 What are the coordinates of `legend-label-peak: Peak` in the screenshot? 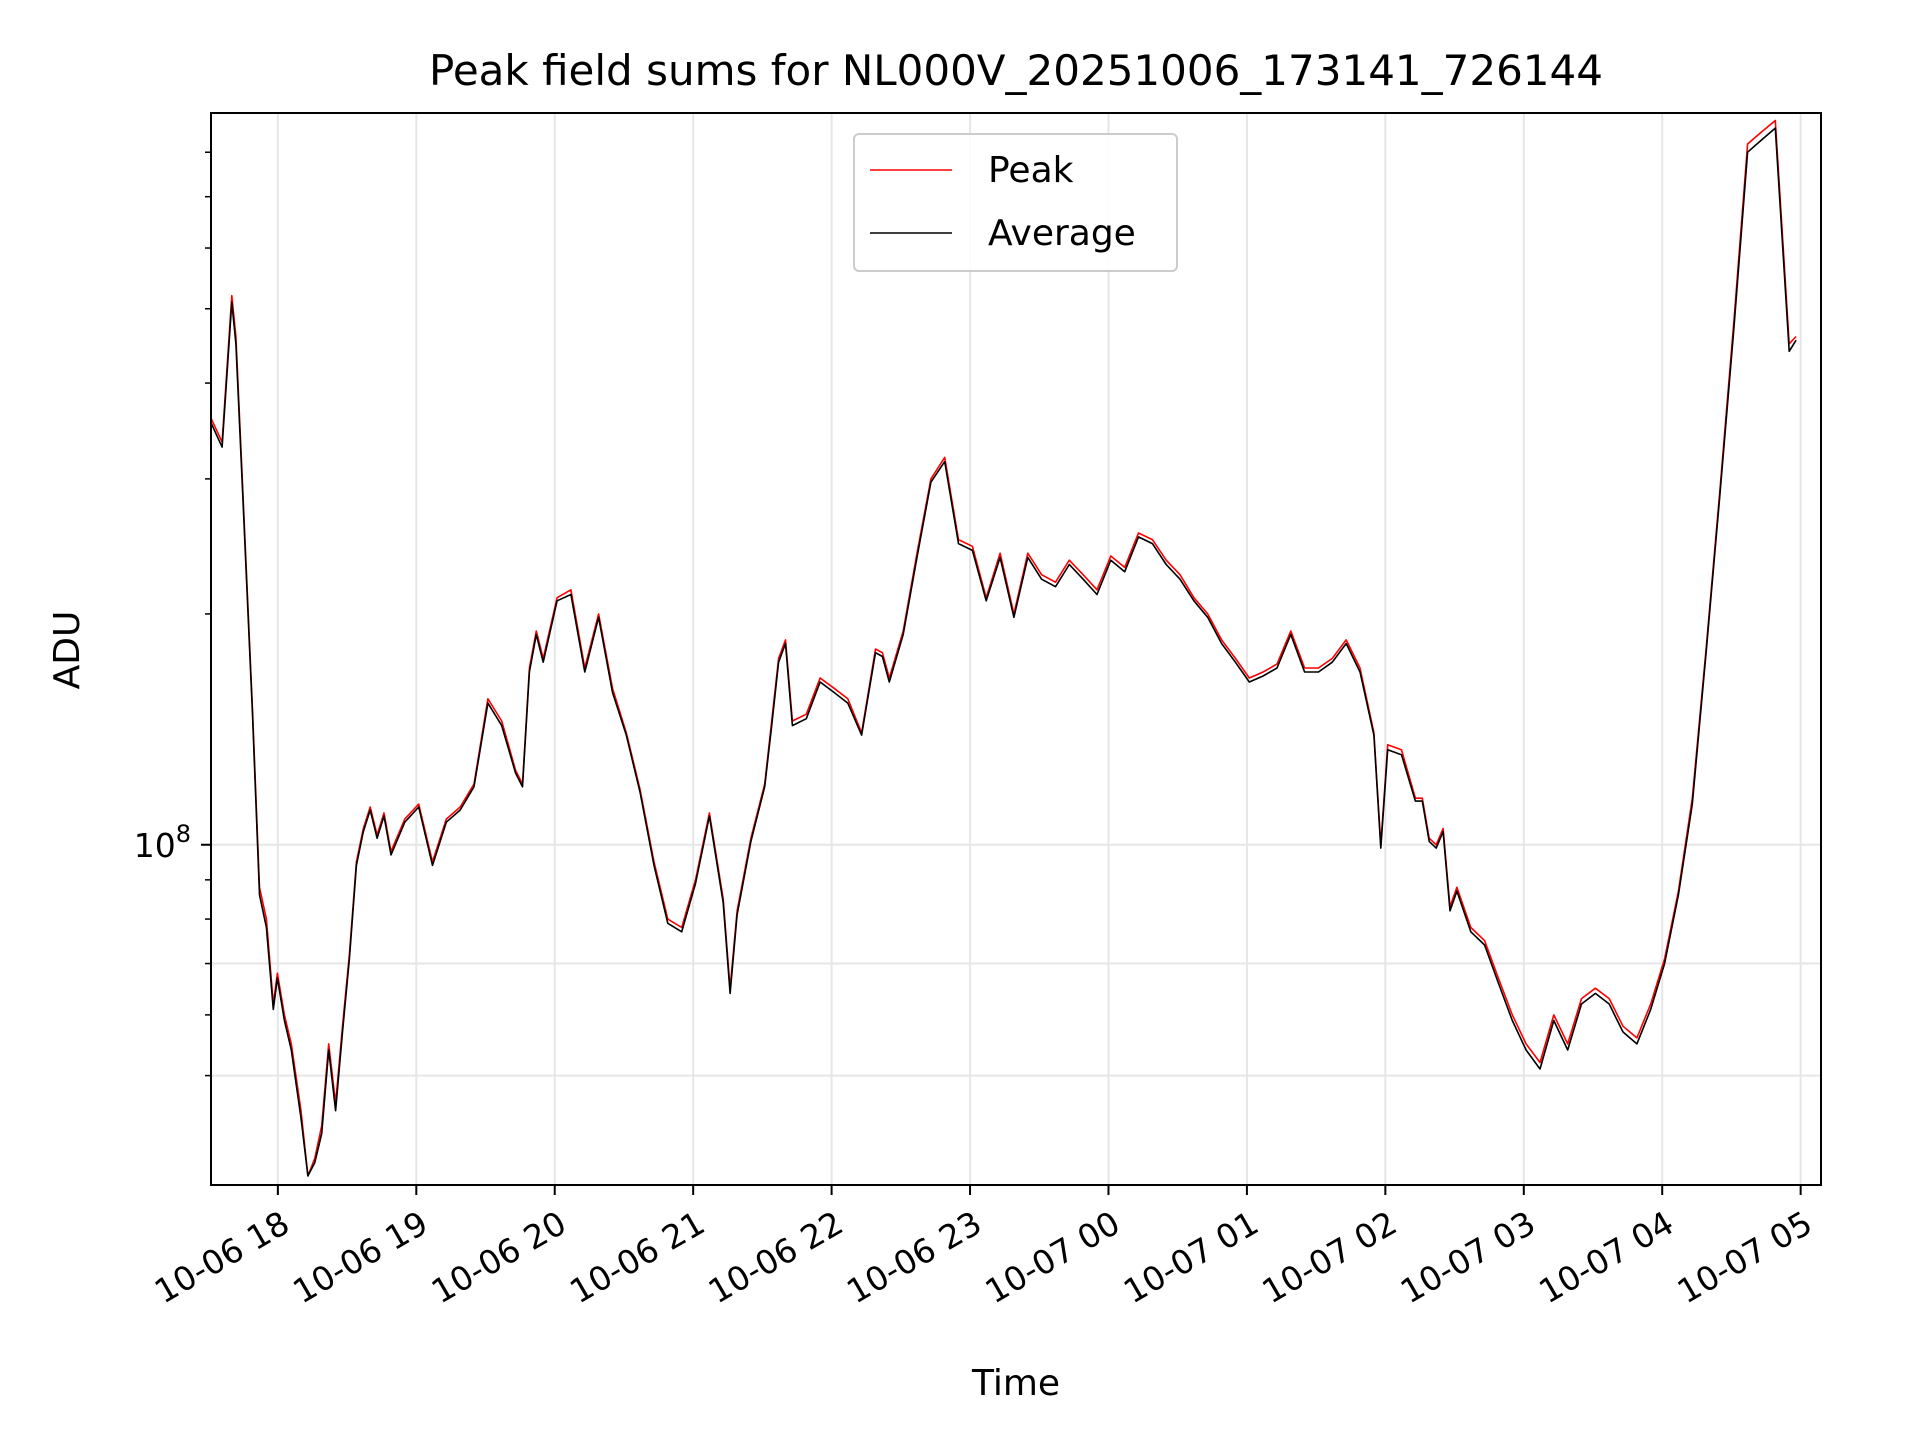 It's located at (1031, 170).